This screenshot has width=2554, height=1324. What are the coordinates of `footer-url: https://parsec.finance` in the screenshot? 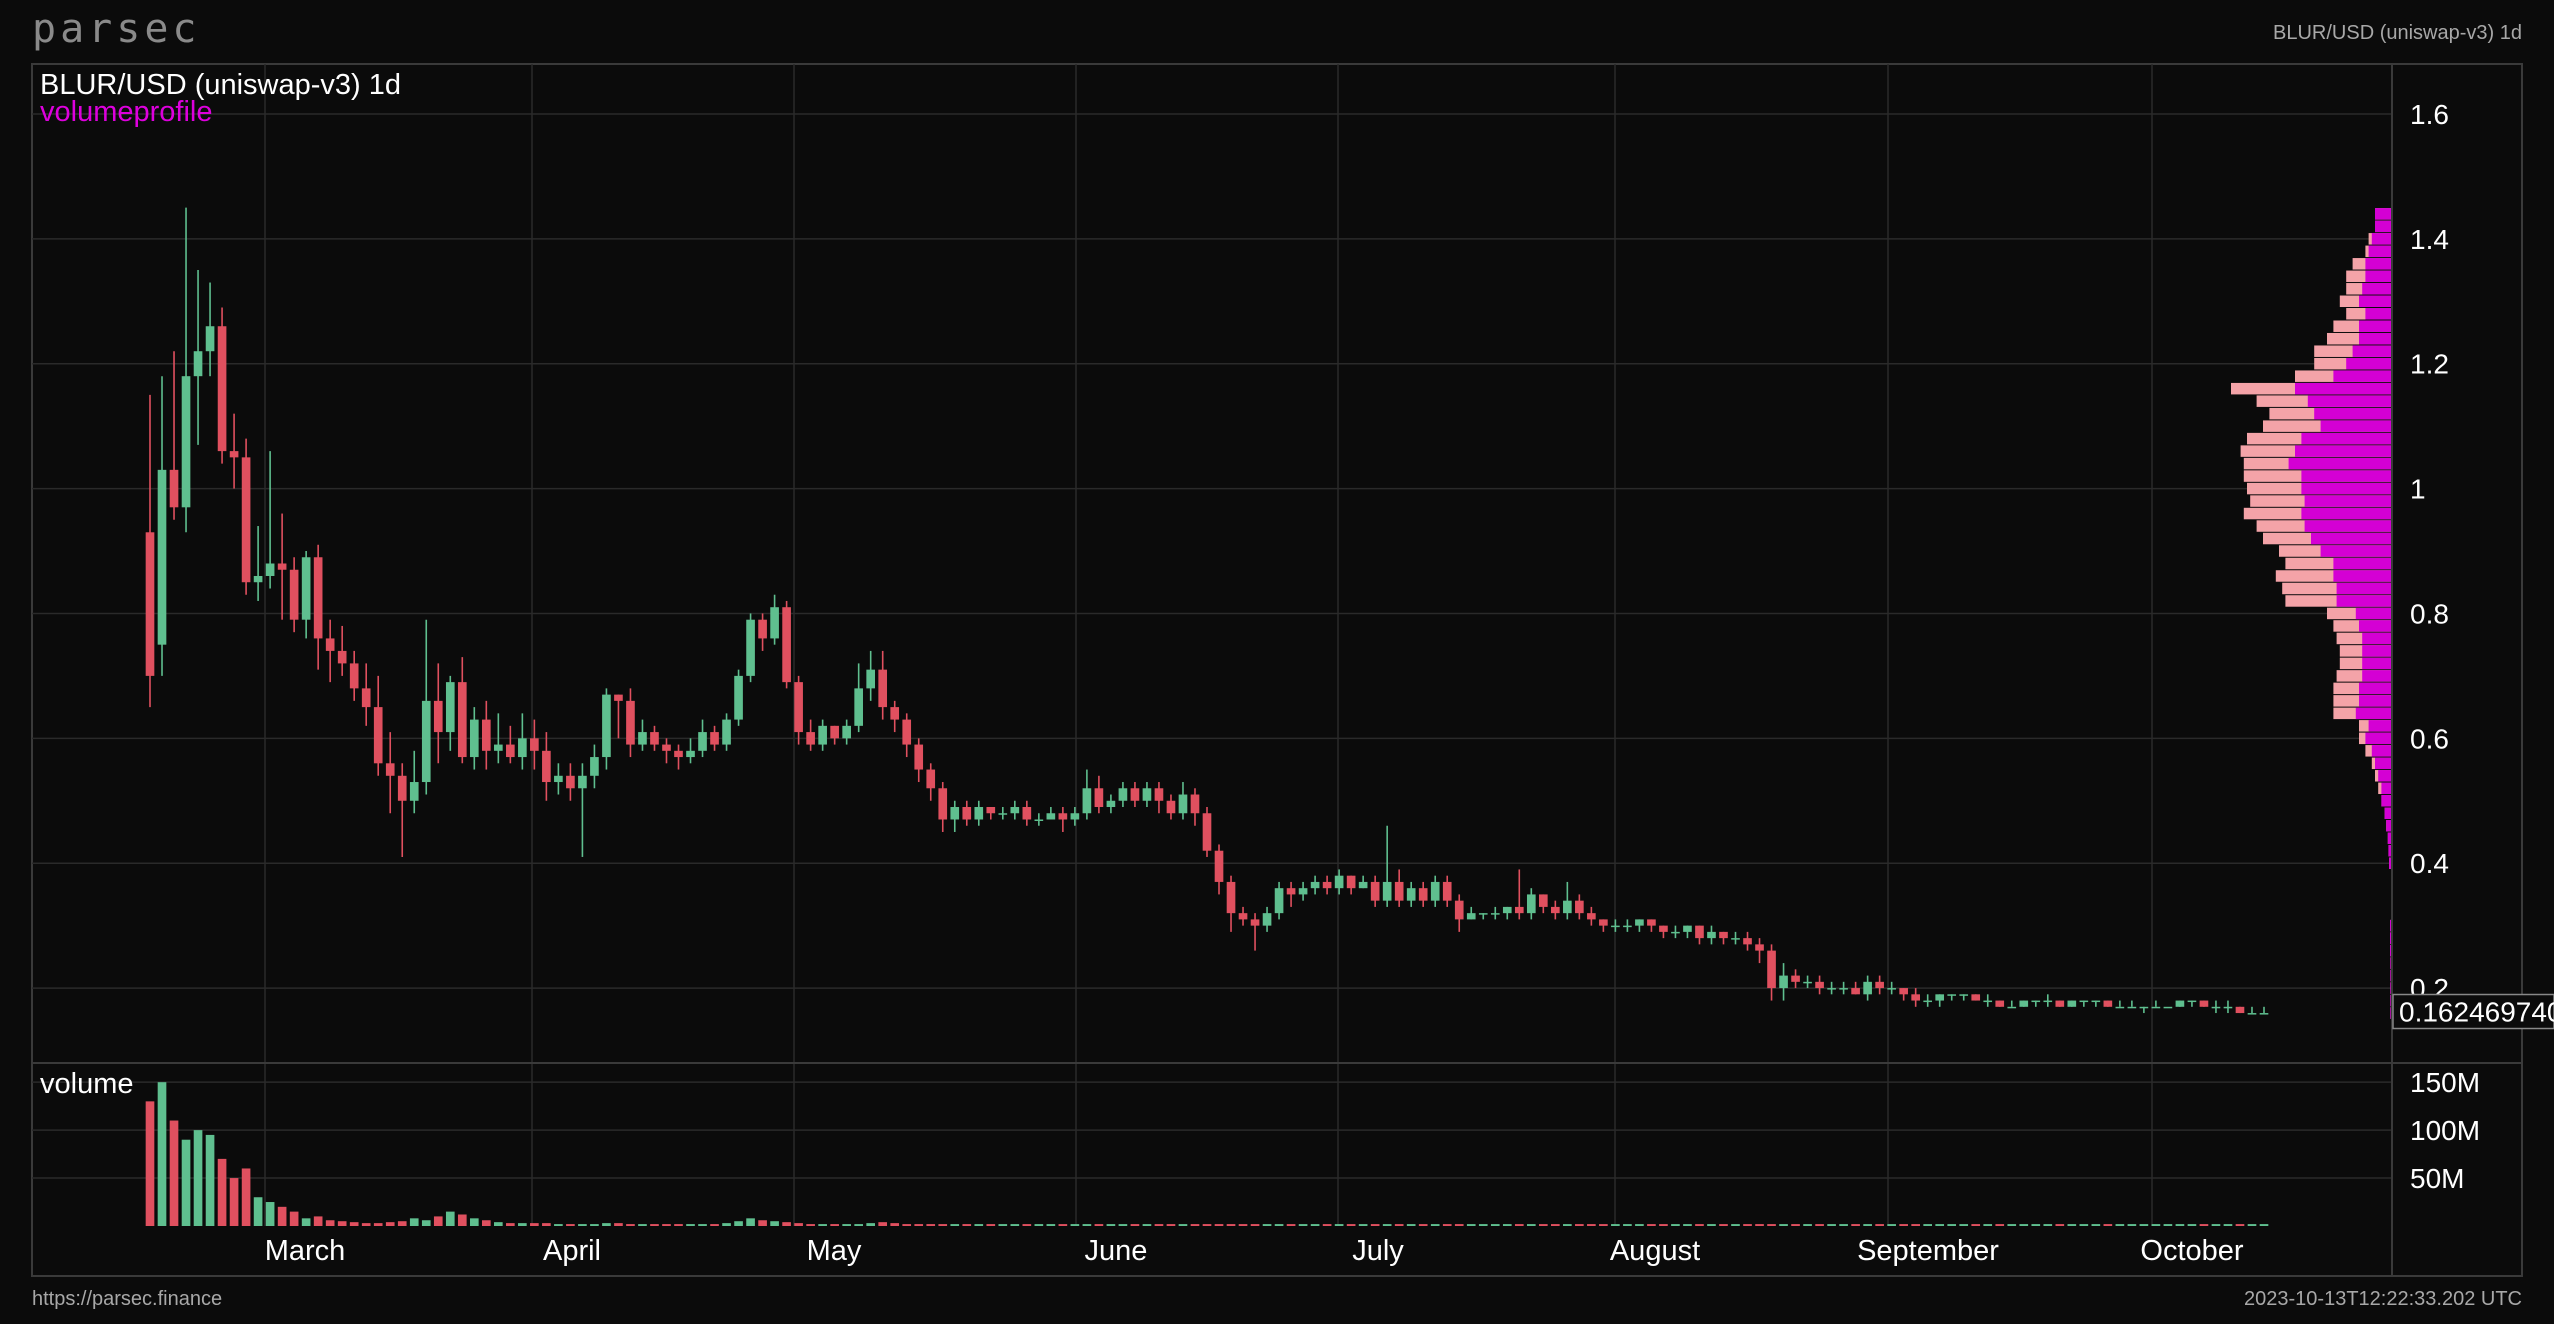 It's located at (127, 1299).